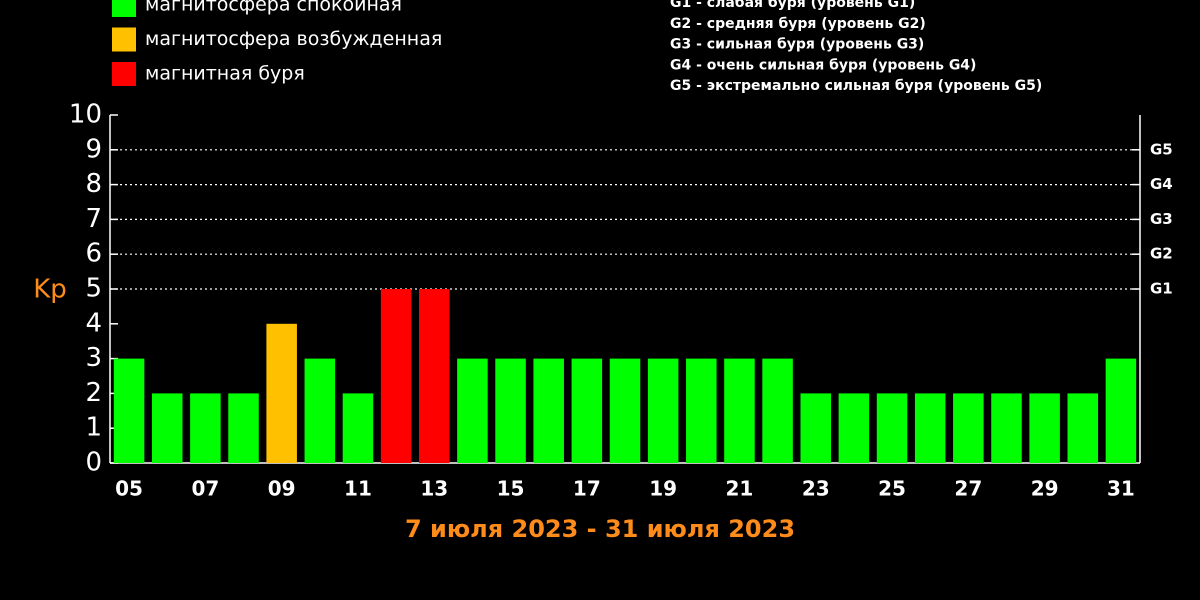 The height and width of the screenshot is (600, 1200). I want to click on legend-label: магнитная буря, so click(225, 74).